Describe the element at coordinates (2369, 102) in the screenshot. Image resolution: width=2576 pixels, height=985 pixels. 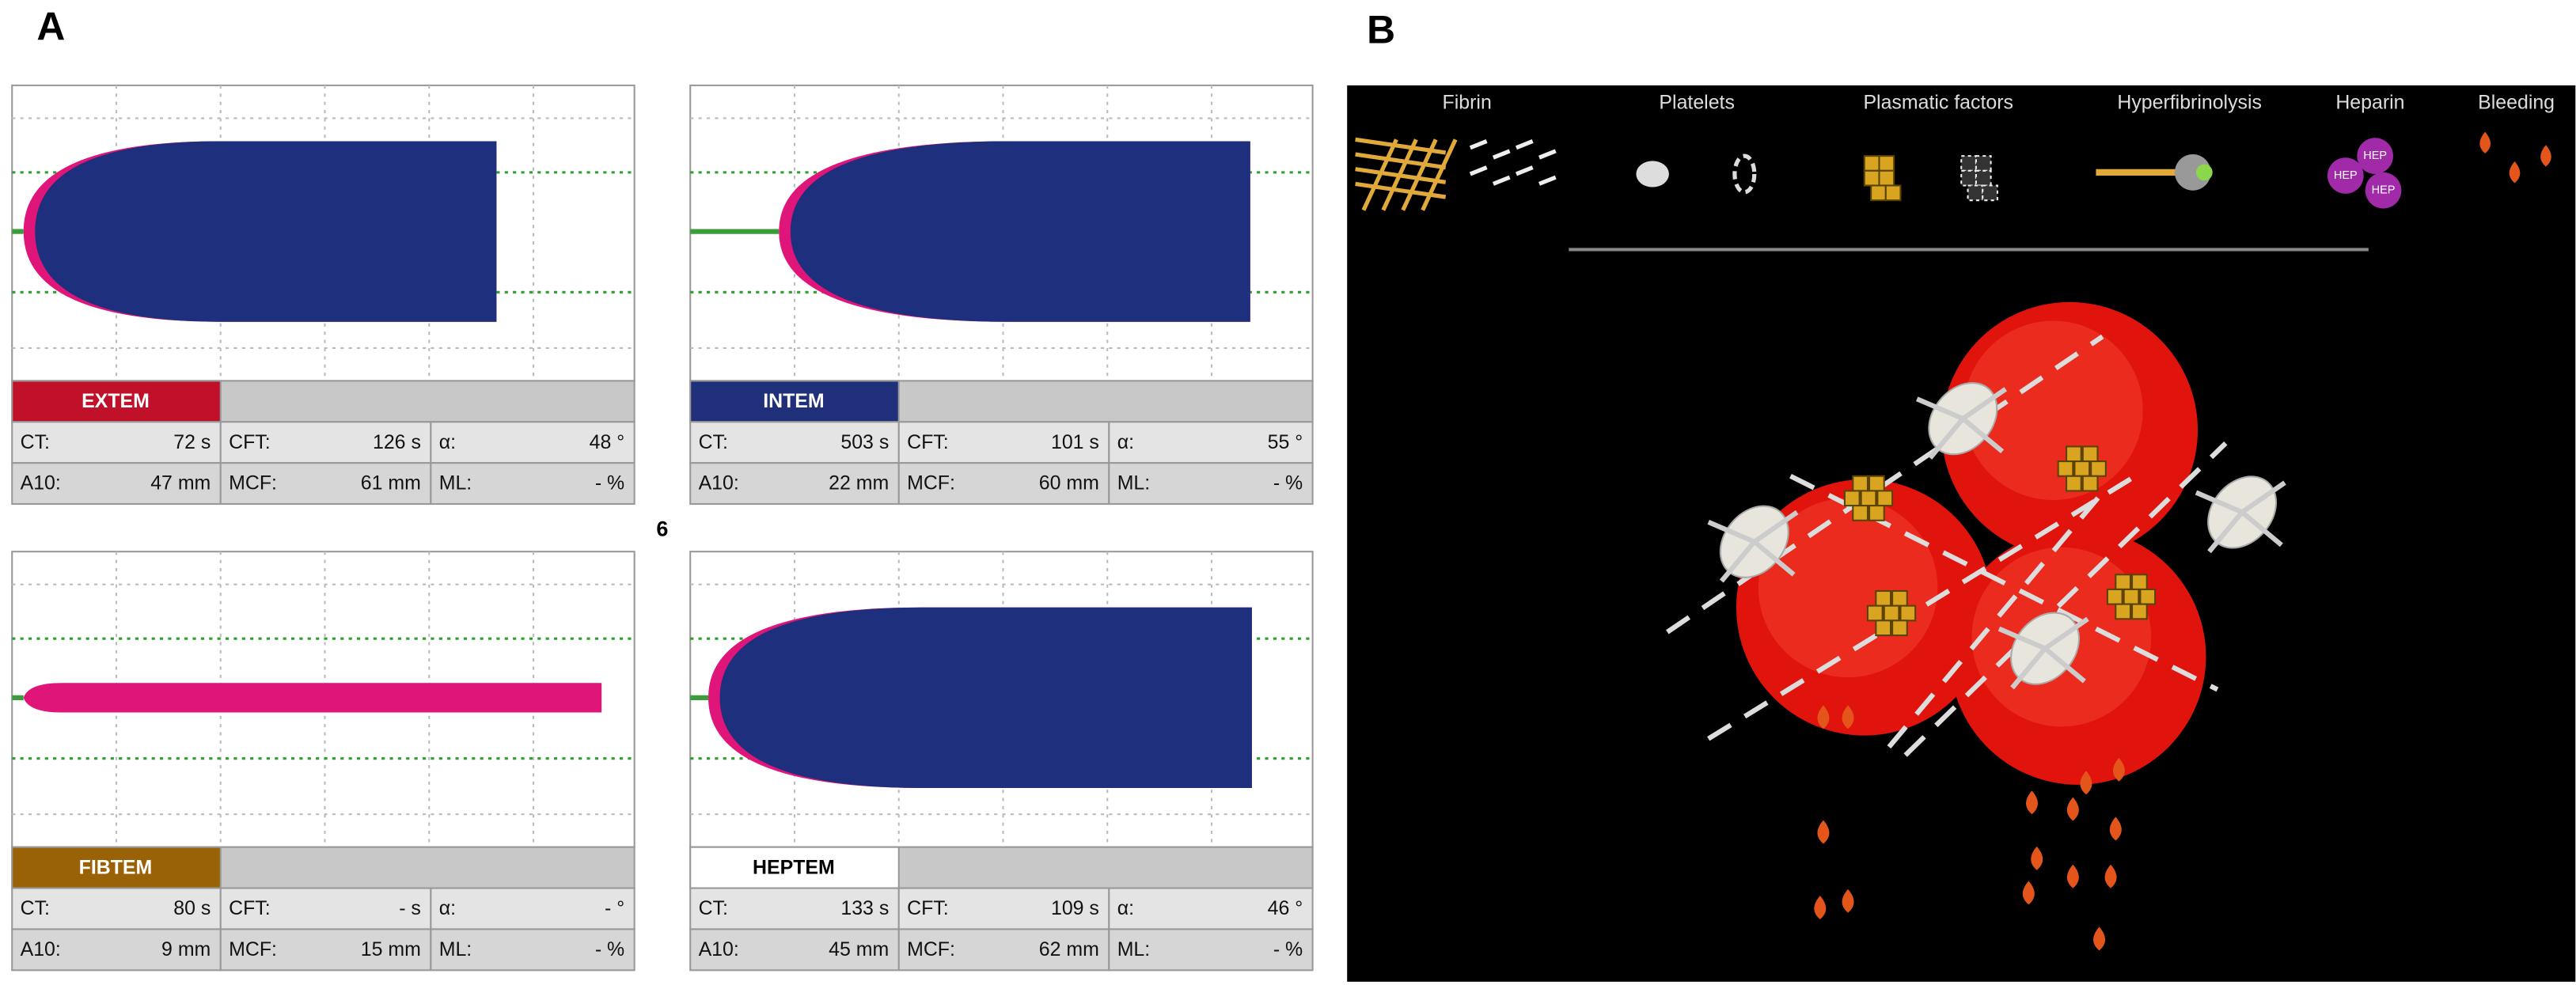
I see `category-label: Heparin` at that location.